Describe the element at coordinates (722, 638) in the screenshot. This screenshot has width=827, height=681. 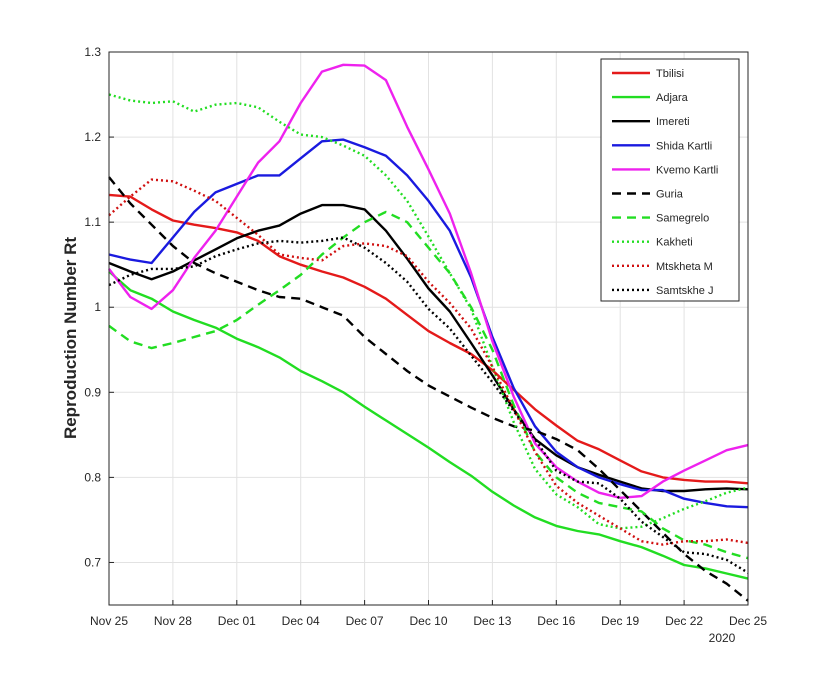
I see `year-label: 2020` at that location.